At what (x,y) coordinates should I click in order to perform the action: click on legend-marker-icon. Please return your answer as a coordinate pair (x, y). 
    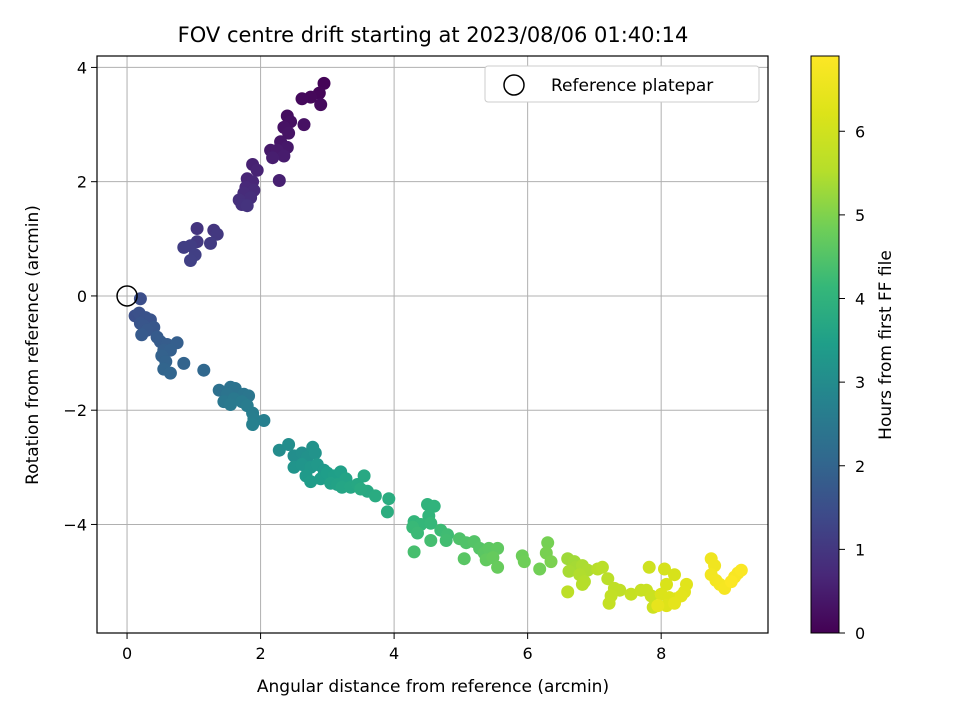
    Looking at the image, I should click on (514, 85).